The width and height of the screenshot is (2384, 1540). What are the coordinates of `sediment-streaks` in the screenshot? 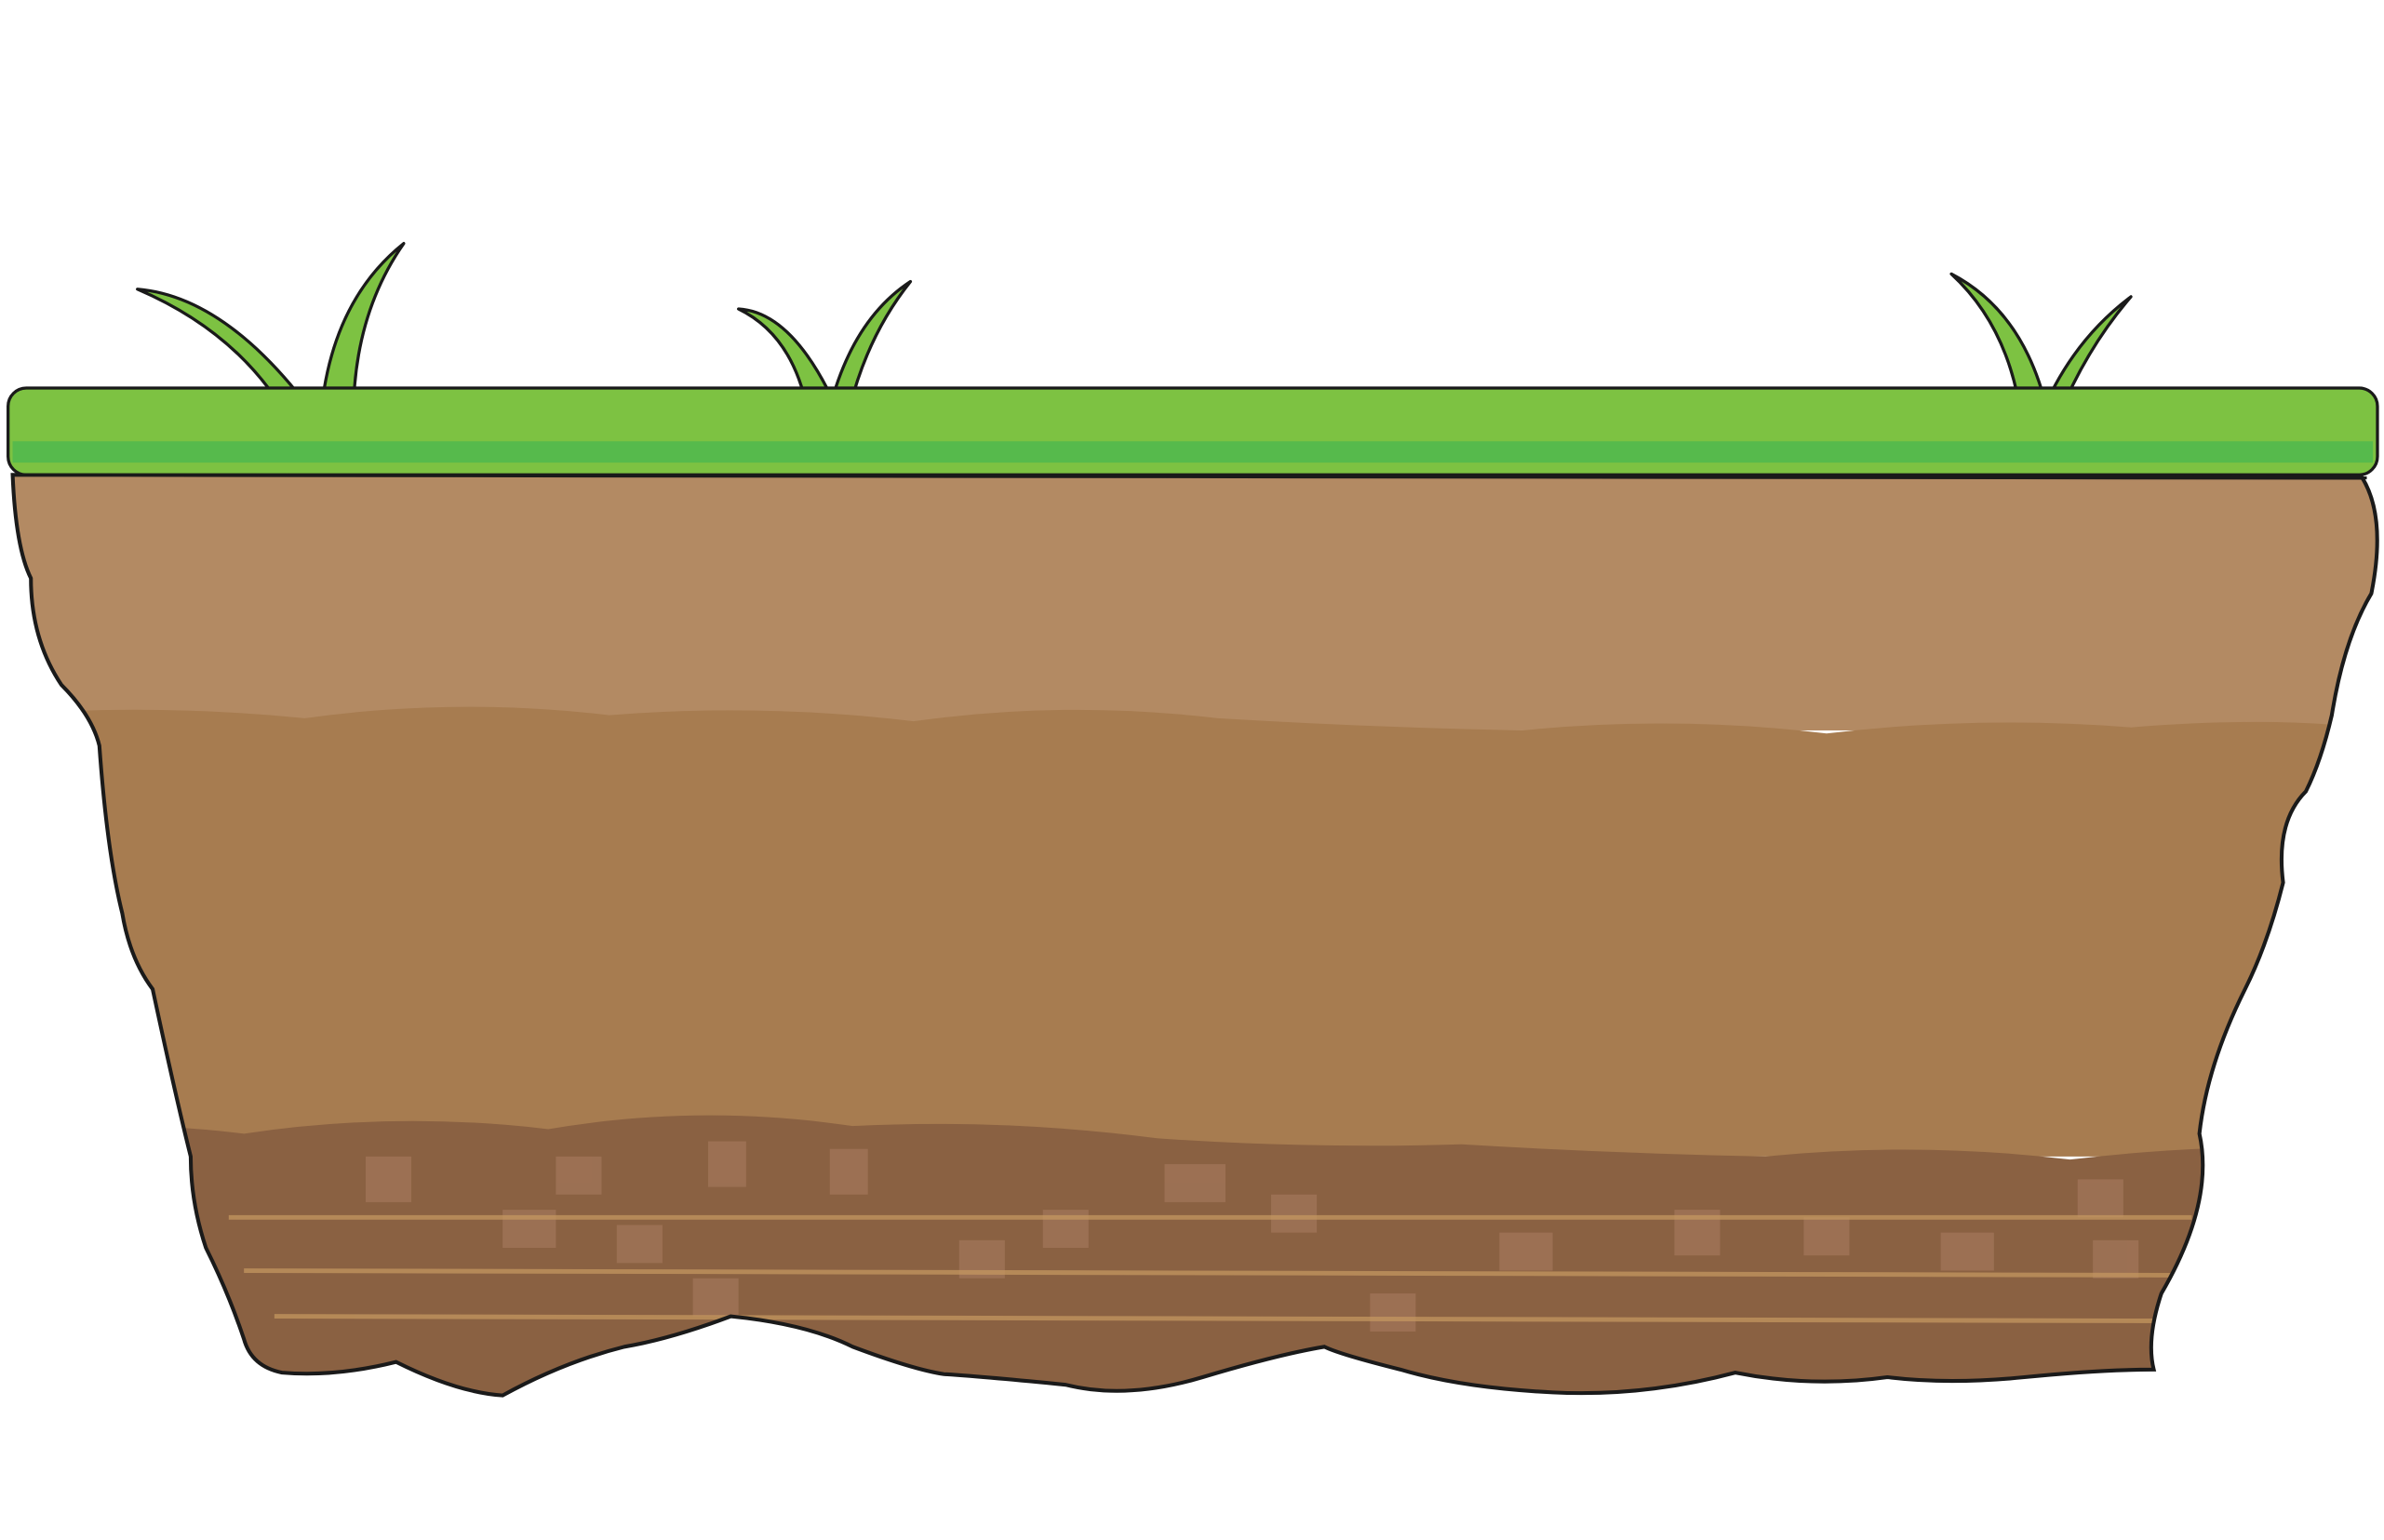 It's located at (1210, 1268).